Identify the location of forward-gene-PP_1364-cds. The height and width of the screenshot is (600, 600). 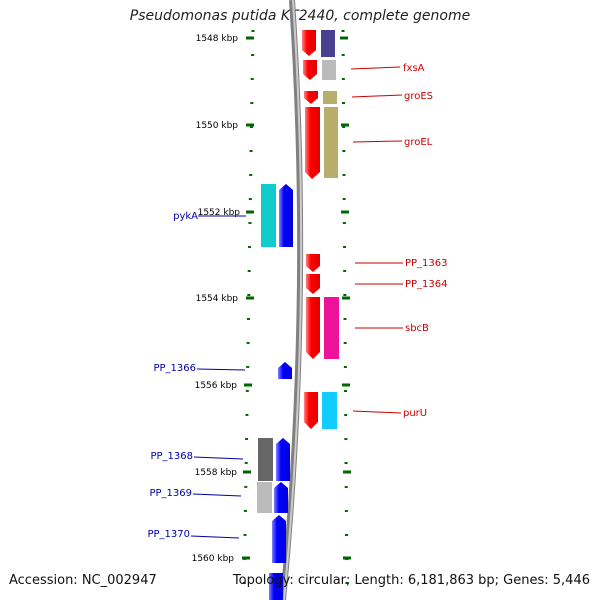
(313, 284).